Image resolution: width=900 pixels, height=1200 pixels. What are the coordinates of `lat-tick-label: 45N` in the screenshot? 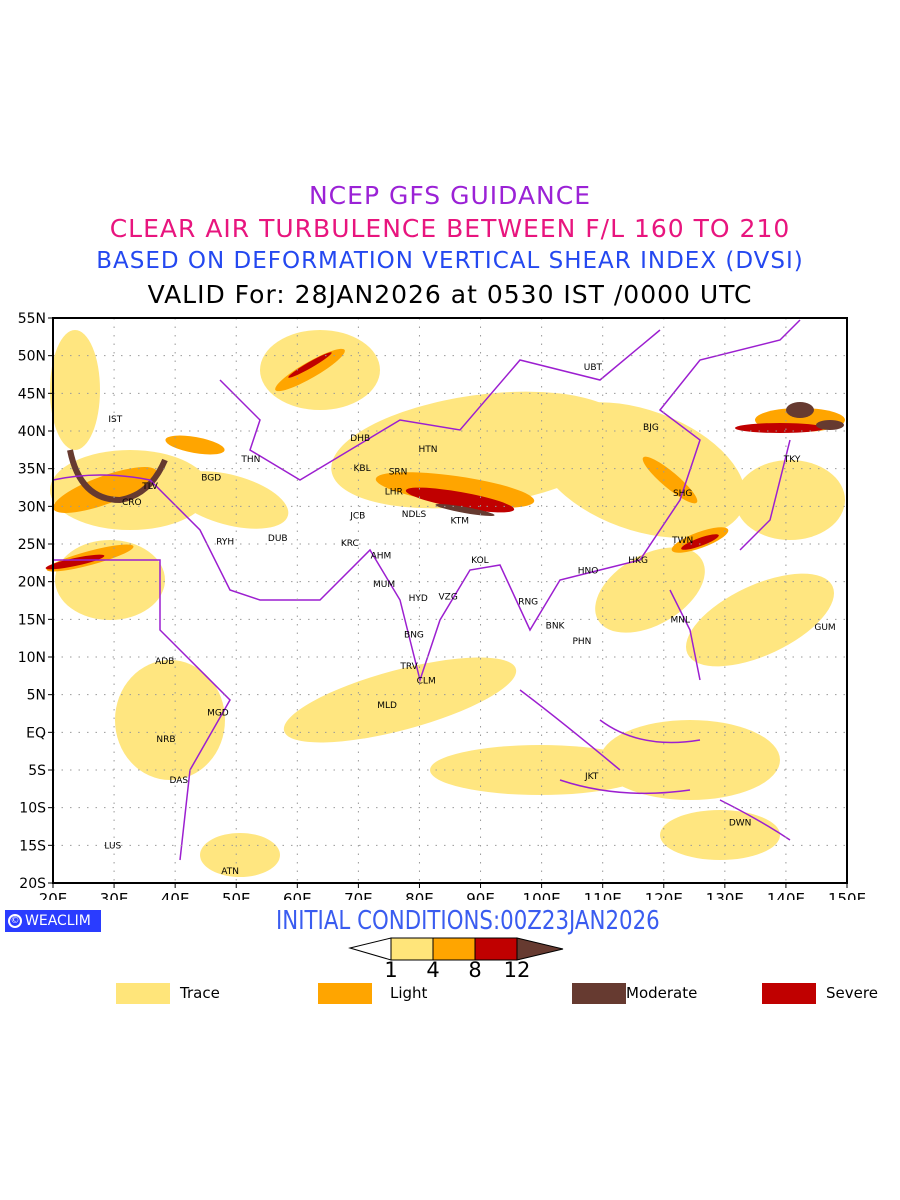 It's located at (32, 394).